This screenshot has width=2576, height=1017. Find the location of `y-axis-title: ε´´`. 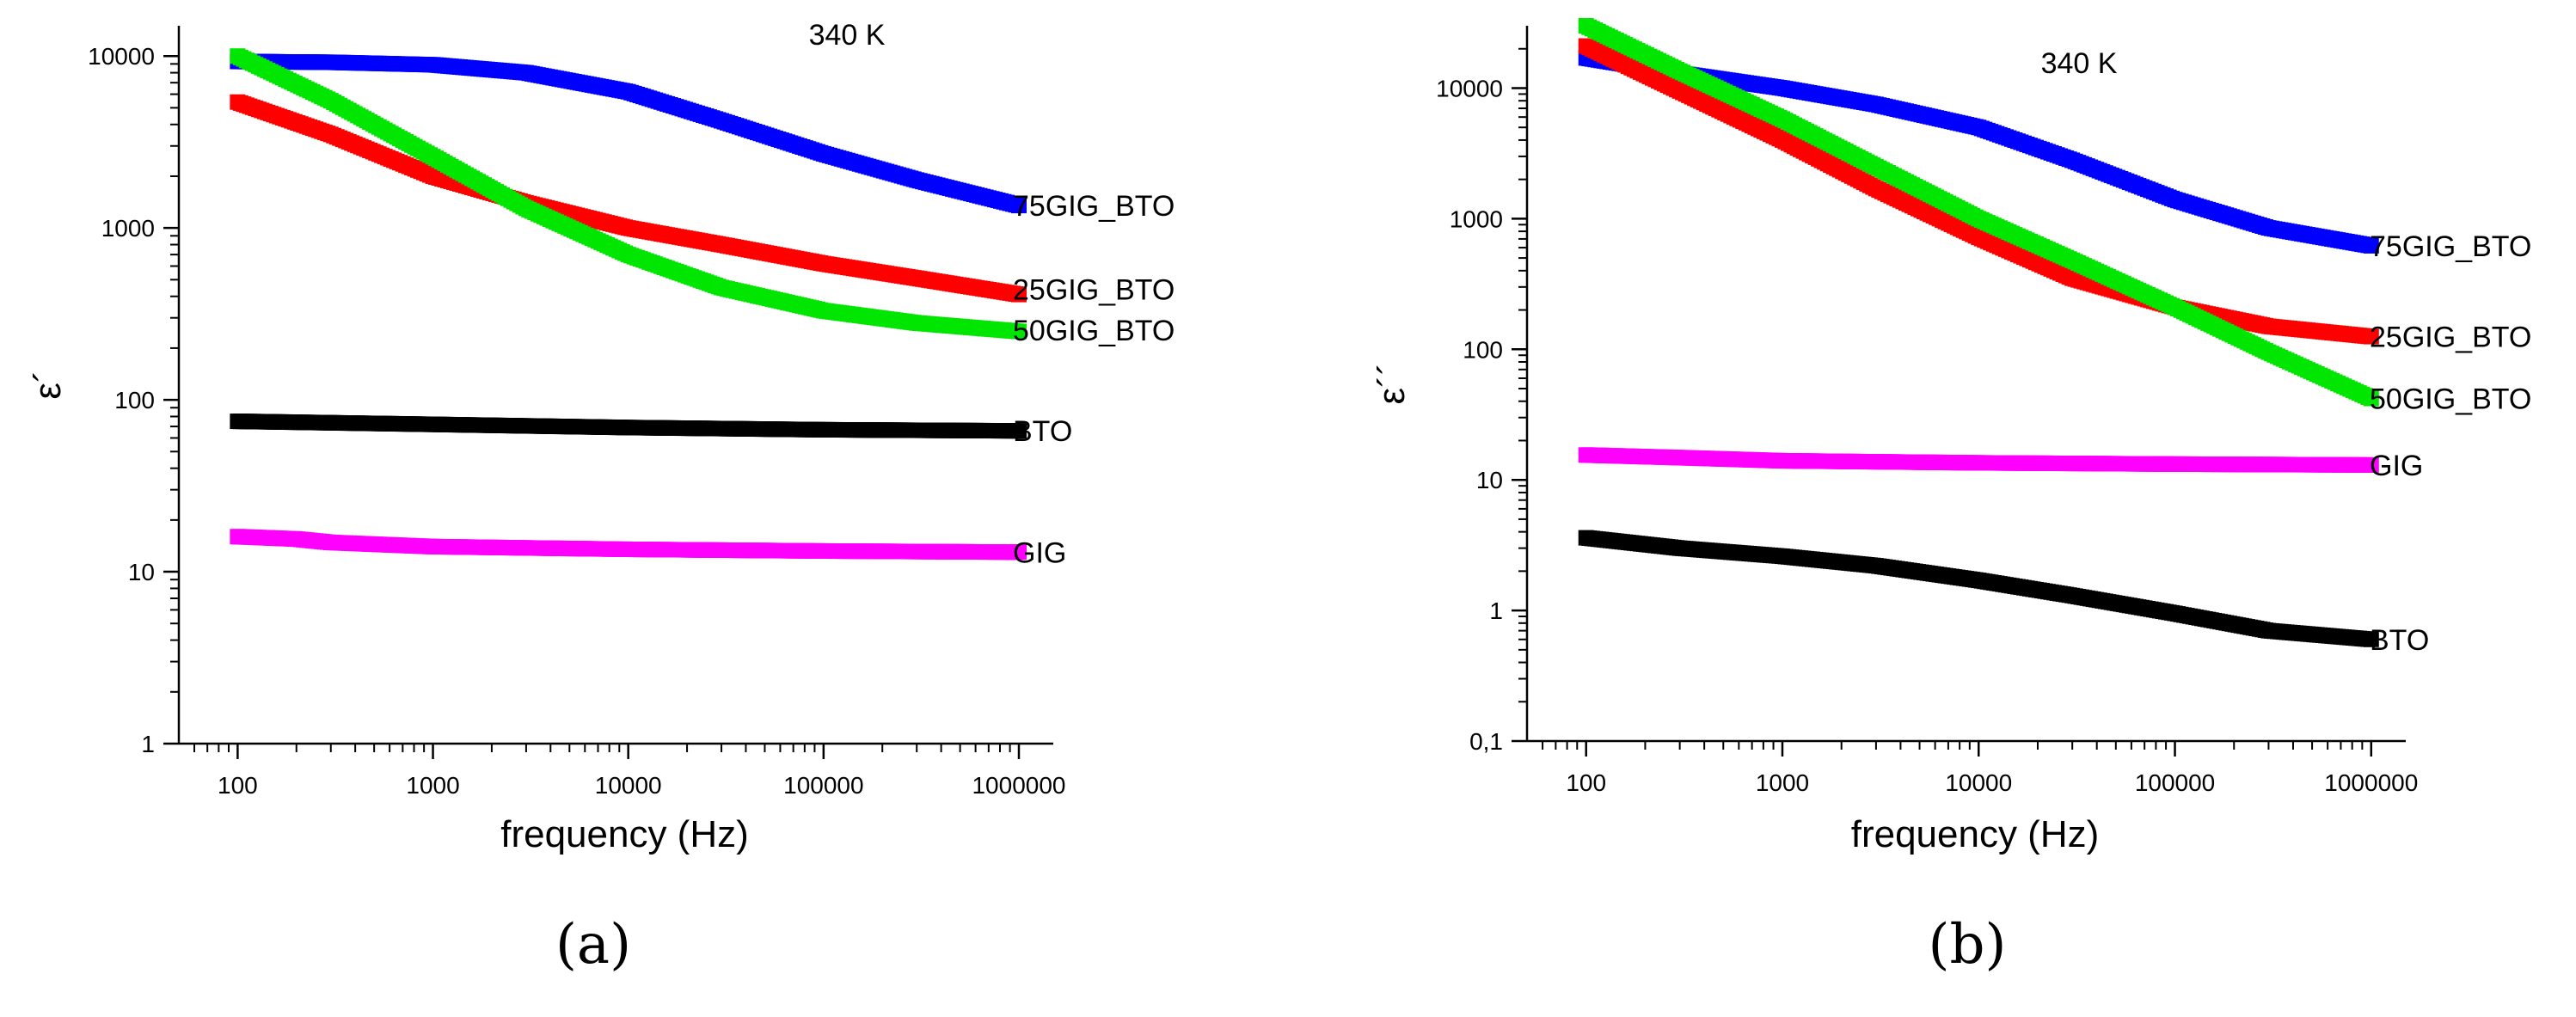

y-axis-title: ε´´ is located at coordinates (1392, 384).